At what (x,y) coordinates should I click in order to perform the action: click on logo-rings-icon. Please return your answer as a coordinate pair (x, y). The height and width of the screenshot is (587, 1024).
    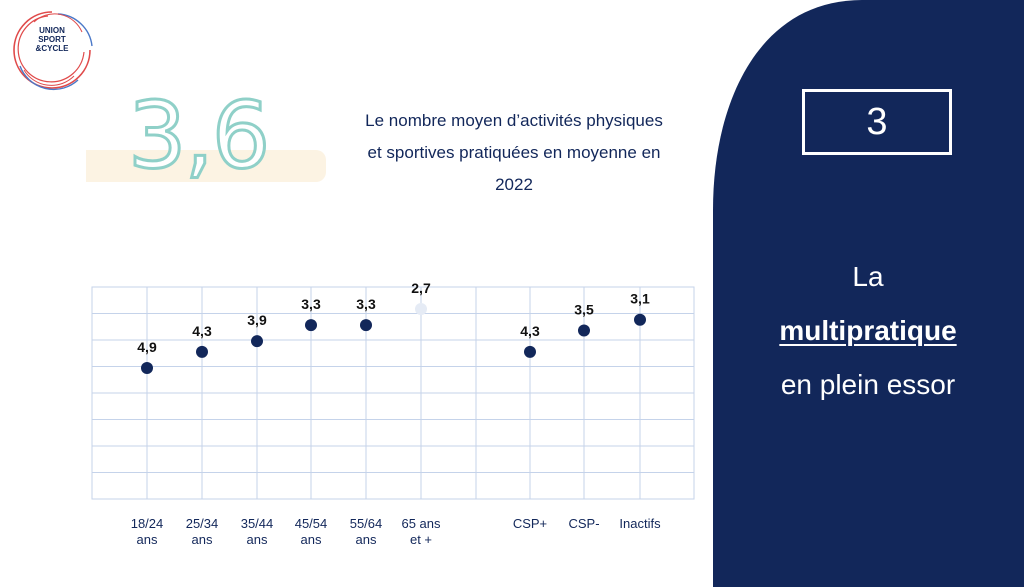
    Looking at the image, I should click on (53, 51).